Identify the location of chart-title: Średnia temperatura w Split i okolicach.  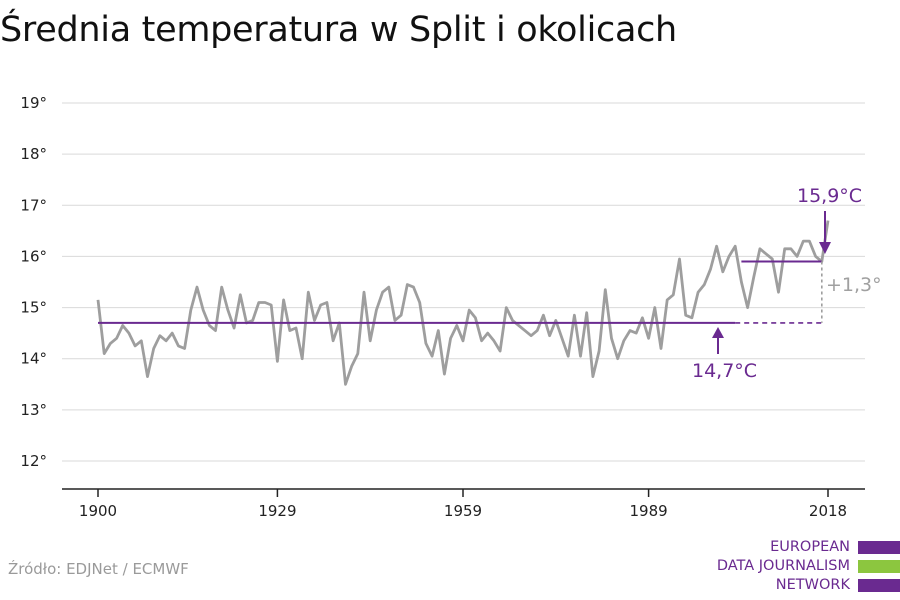
(338, 30).